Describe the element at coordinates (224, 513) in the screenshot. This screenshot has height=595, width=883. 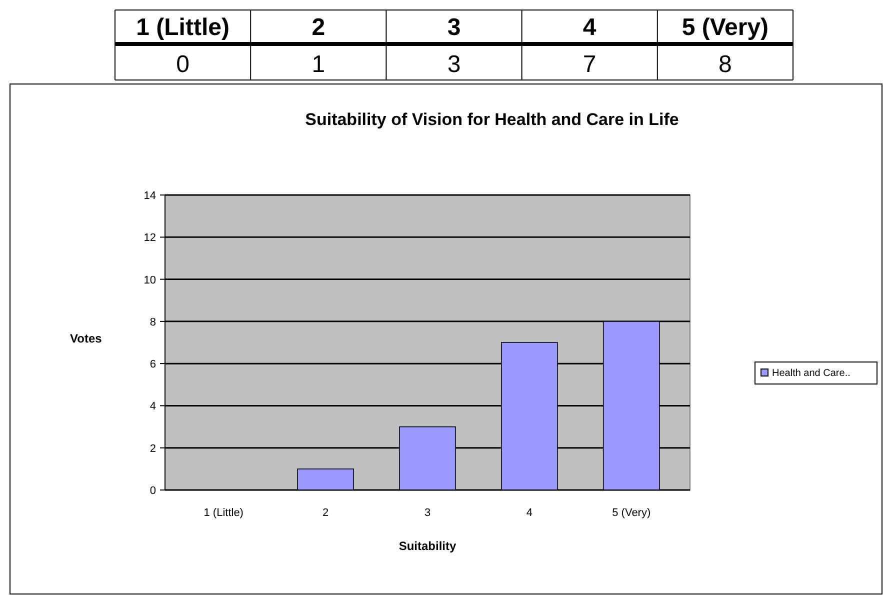
I see `x-tick-label: 1 (Little)` at that location.